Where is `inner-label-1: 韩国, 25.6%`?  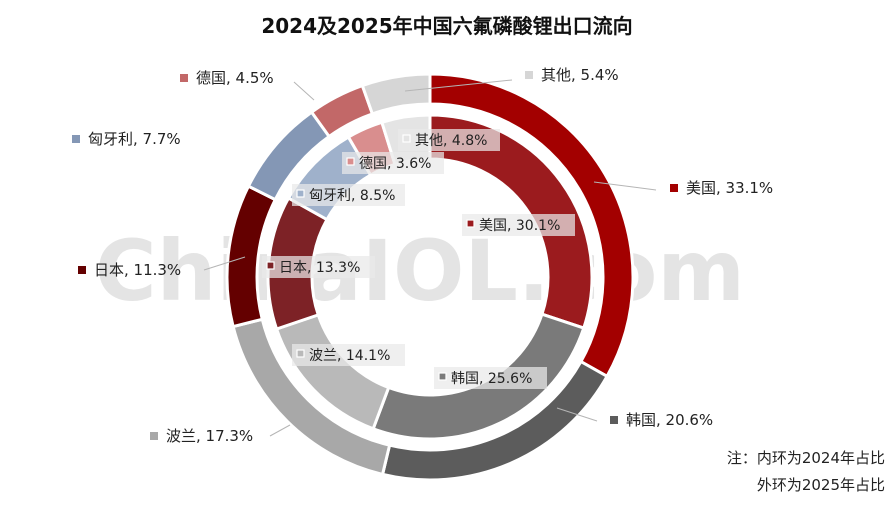 inner-label-1: 韩国, 25.6% is located at coordinates (491, 379).